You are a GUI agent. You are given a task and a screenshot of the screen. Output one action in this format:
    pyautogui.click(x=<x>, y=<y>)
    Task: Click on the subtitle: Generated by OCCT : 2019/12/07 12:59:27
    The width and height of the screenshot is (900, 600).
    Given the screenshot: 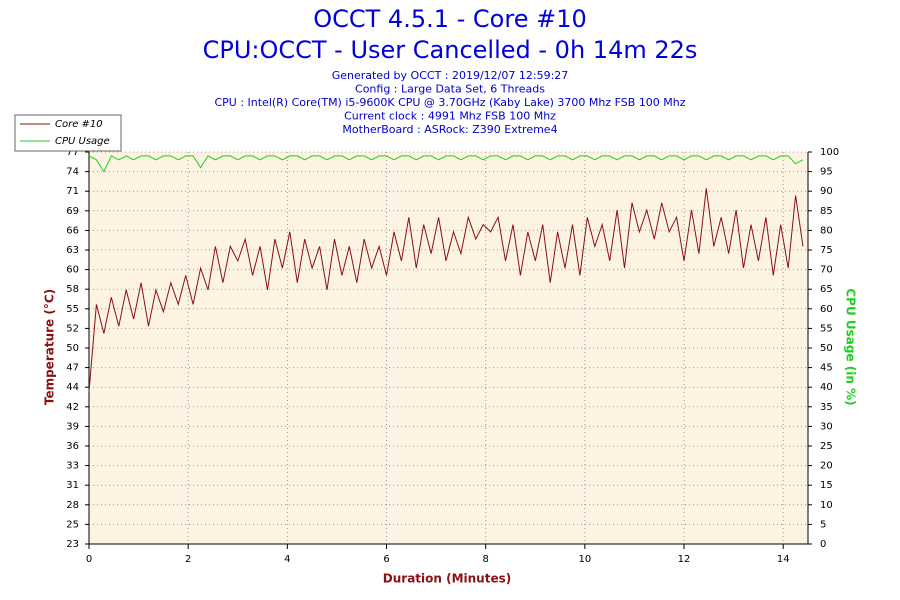 What is the action you would take?
    pyautogui.click(x=450, y=75)
    